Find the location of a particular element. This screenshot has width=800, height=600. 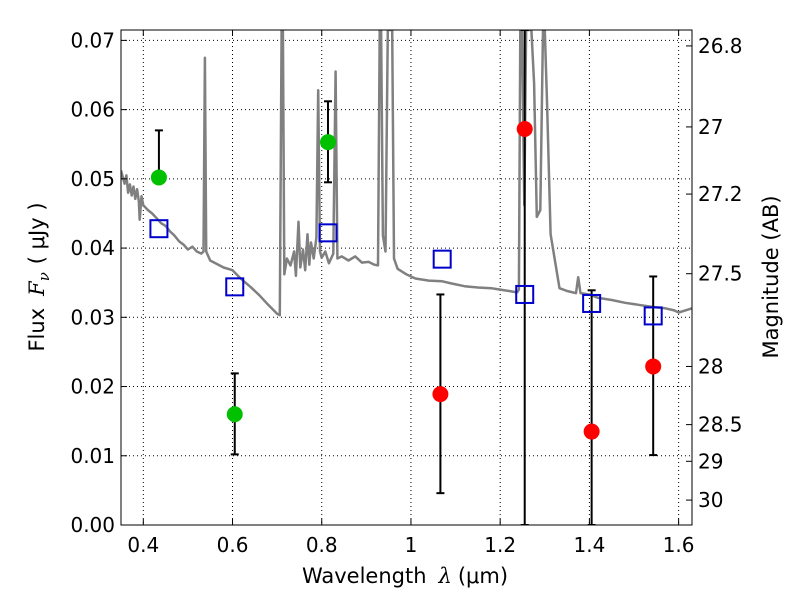

y-tick-label-7: 0.07 is located at coordinates (92, 40).